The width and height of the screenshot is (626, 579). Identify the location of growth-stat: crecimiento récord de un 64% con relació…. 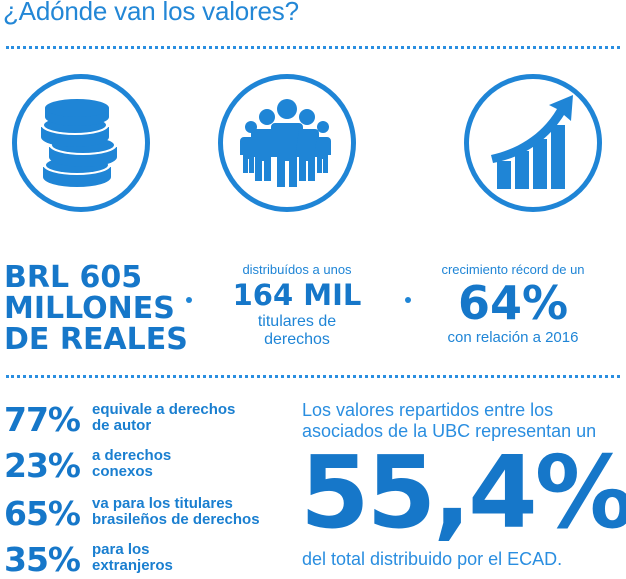
(513, 304).